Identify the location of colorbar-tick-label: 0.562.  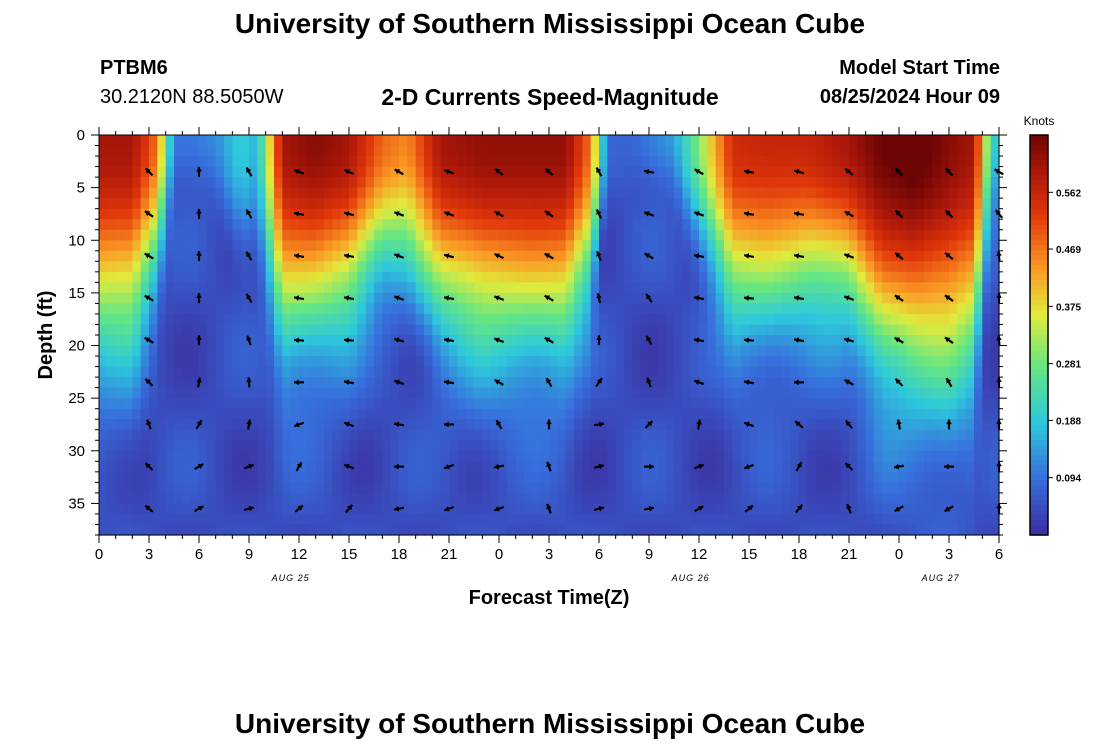
(1068, 193).